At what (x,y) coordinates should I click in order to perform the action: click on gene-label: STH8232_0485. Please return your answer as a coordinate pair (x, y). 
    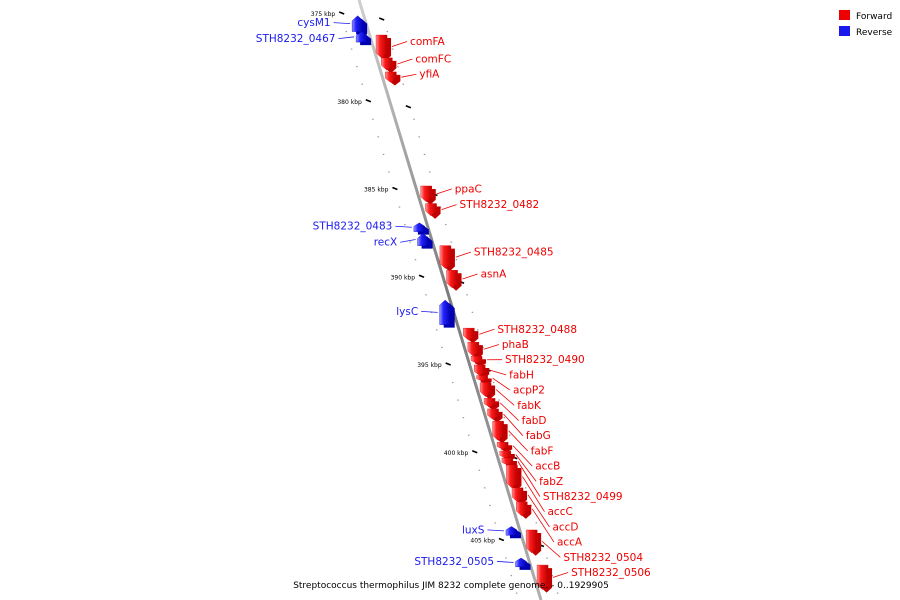
    Looking at the image, I should click on (514, 253).